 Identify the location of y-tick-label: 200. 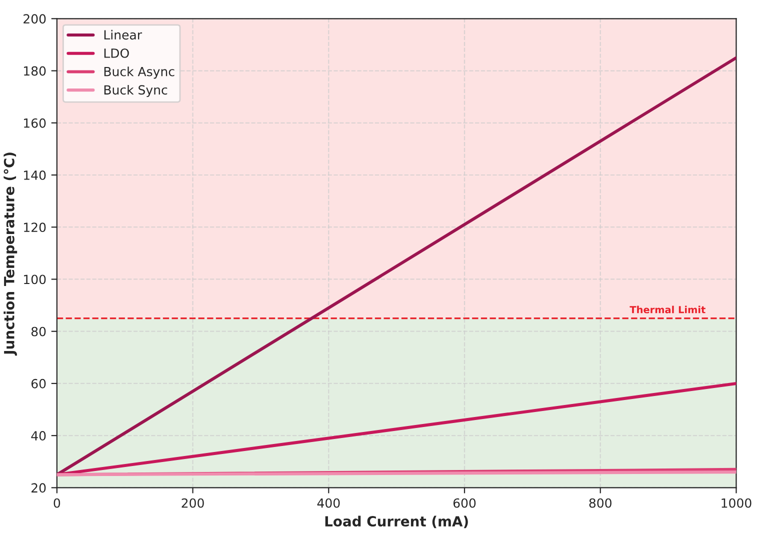
(35, 19).